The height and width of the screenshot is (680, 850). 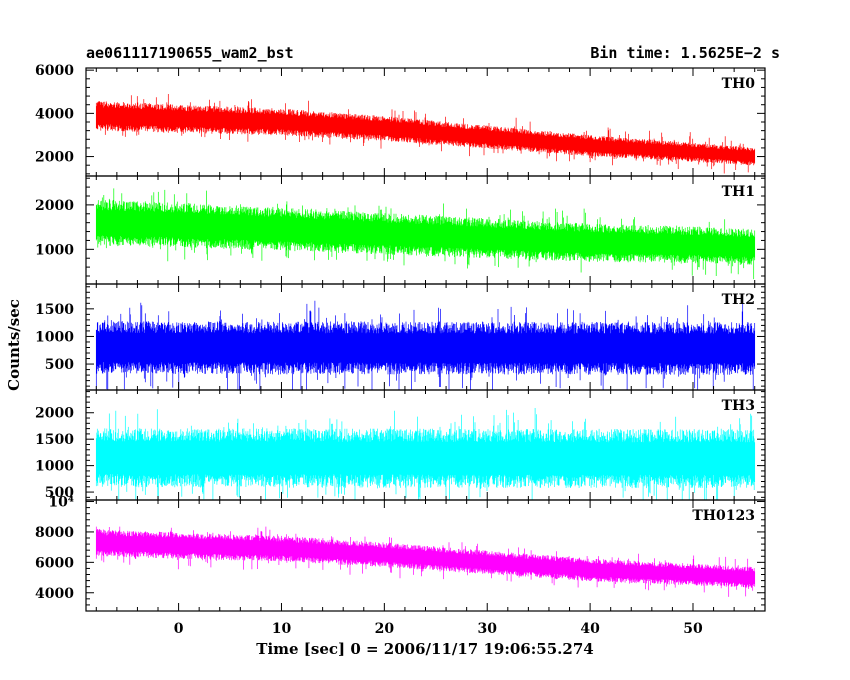 I want to click on x-tick-label: 20, so click(x=385, y=629).